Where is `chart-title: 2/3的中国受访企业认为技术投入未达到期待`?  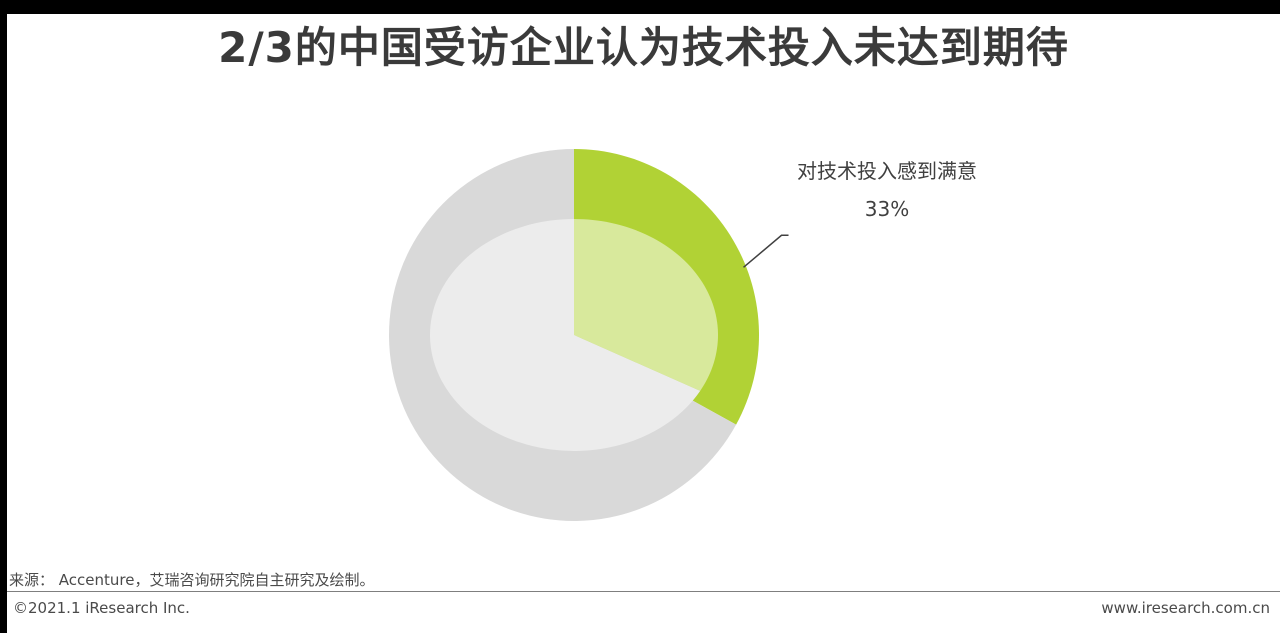 chart-title: 2/3的中国受访企业认为技术投入未达到期待 is located at coordinates (643, 47).